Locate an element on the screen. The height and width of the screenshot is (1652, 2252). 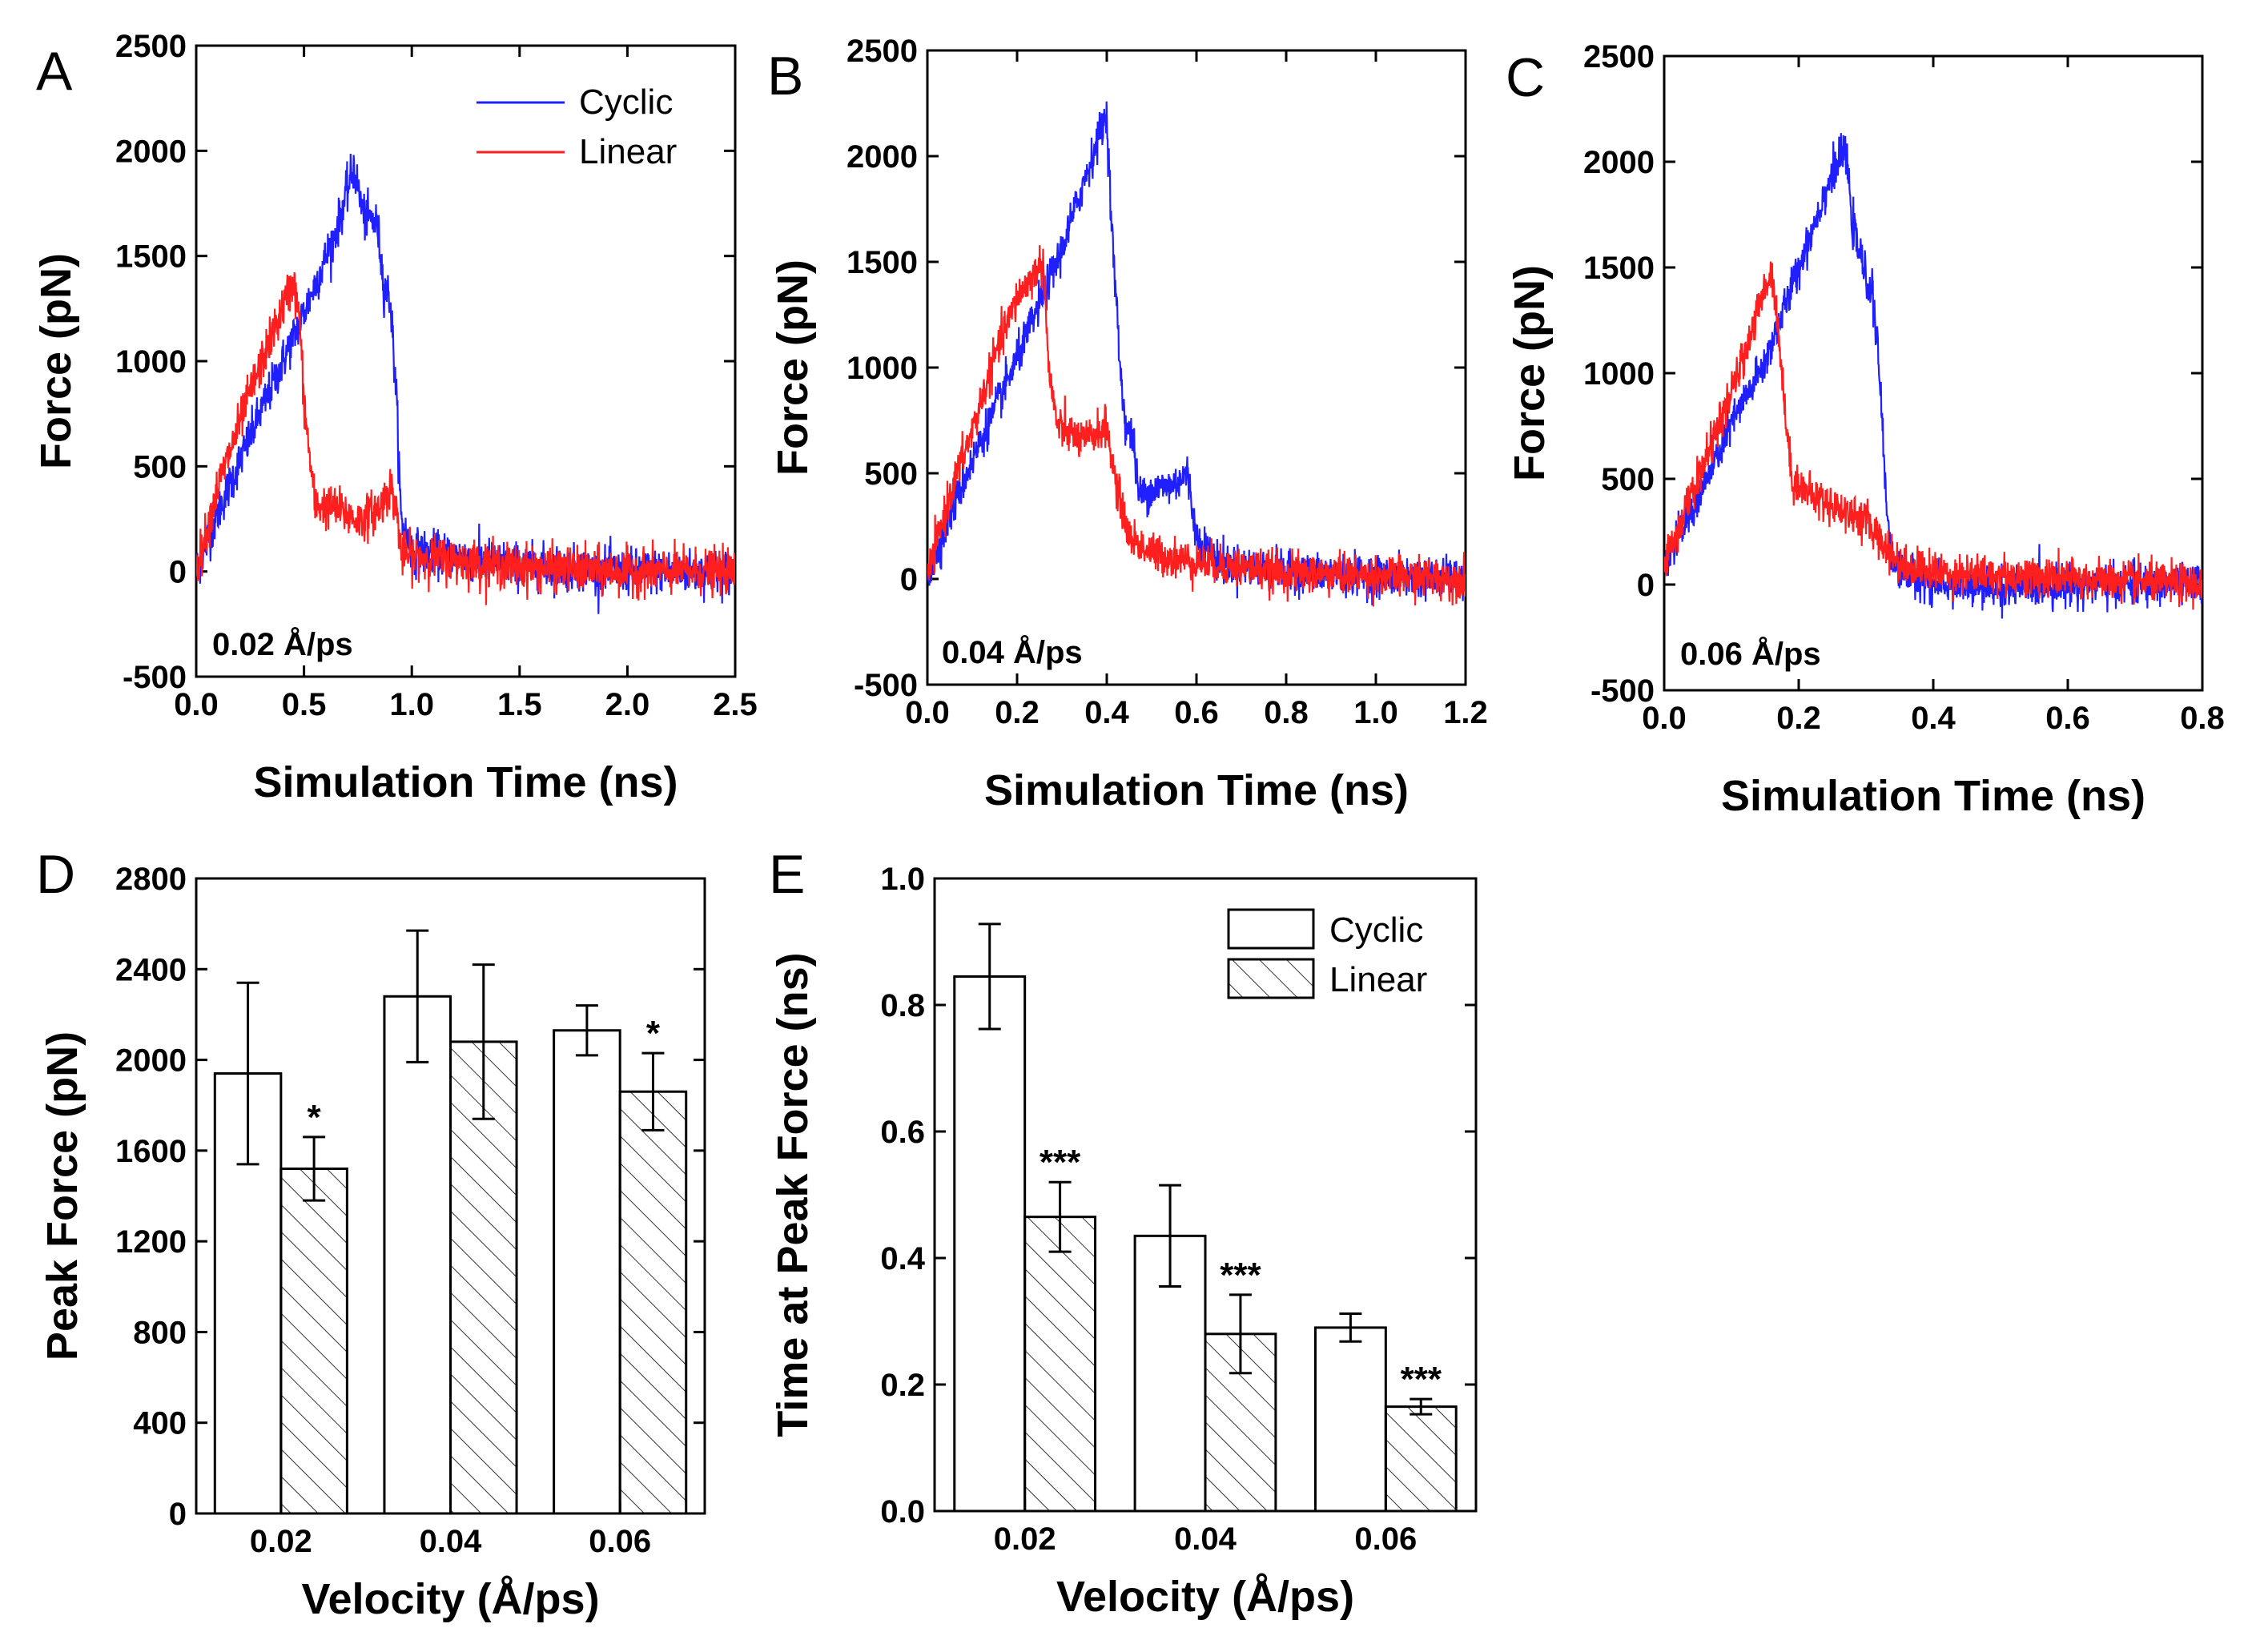
y-tick-label: 0.2 is located at coordinates (902, 1386).